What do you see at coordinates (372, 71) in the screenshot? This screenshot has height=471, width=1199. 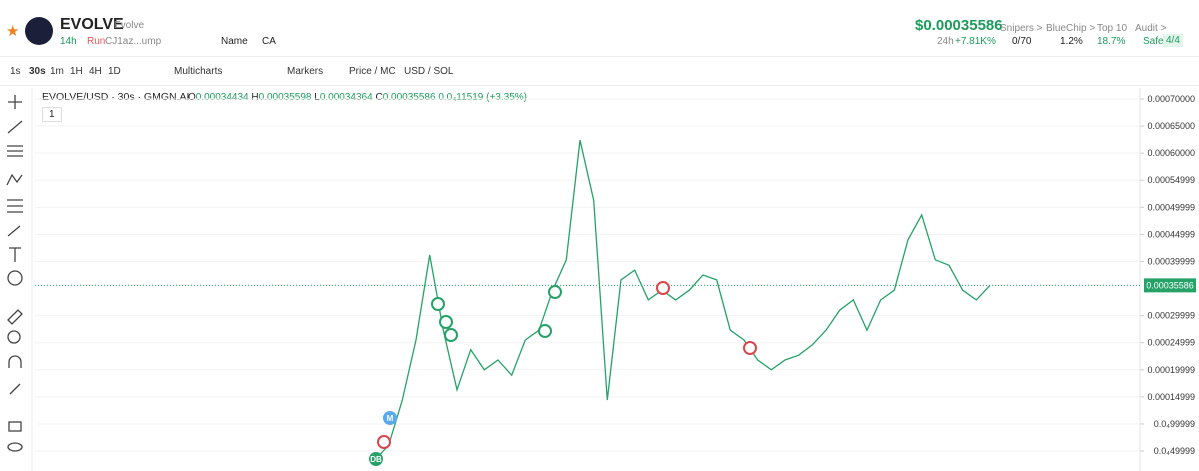 I see `price-mc: Price / MC` at bounding box center [372, 71].